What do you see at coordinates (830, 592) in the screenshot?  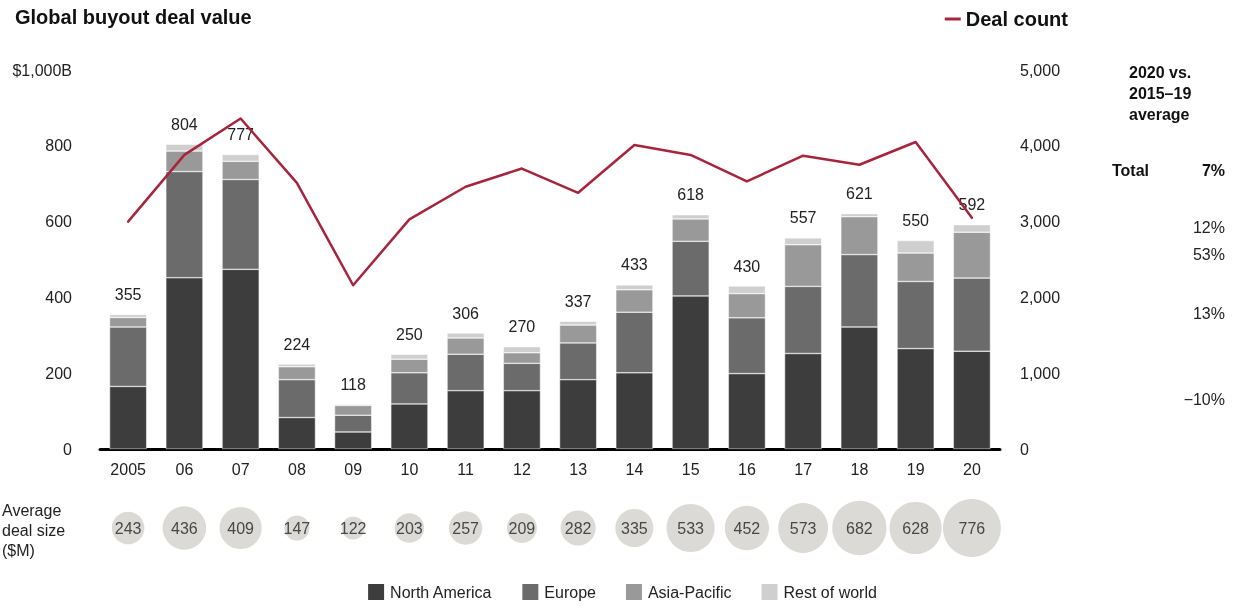 I see `legend-label: Rest of world` at bounding box center [830, 592].